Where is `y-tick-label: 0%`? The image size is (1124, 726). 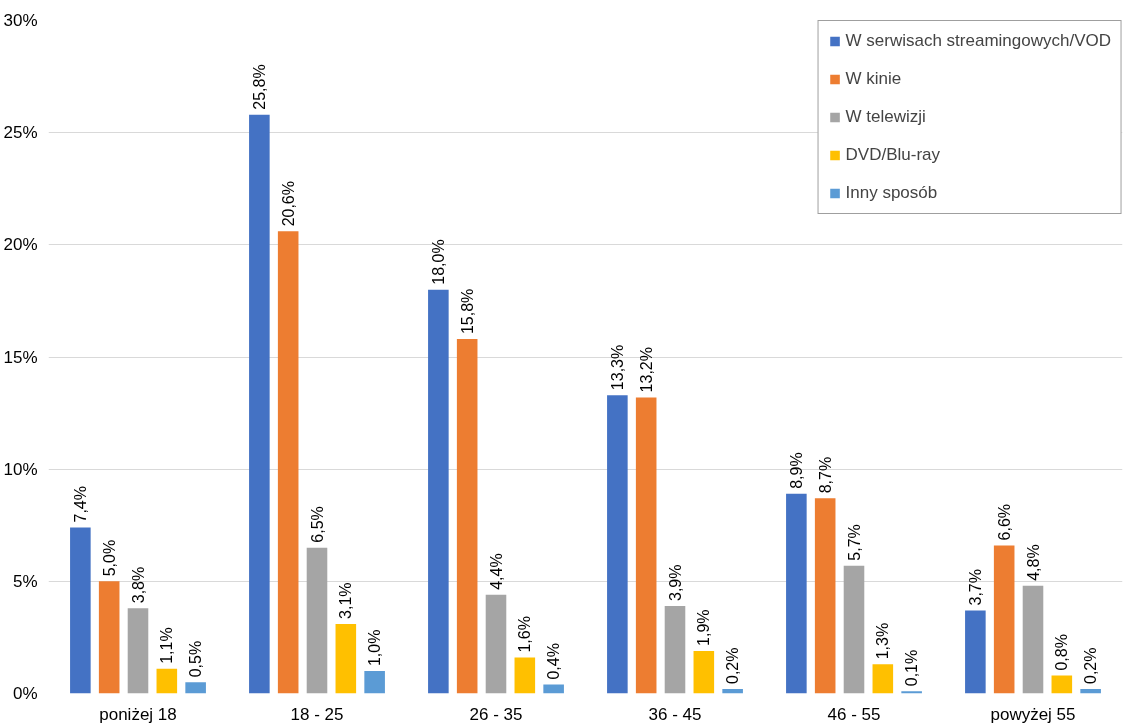 y-tick-label: 0% is located at coordinates (25, 693).